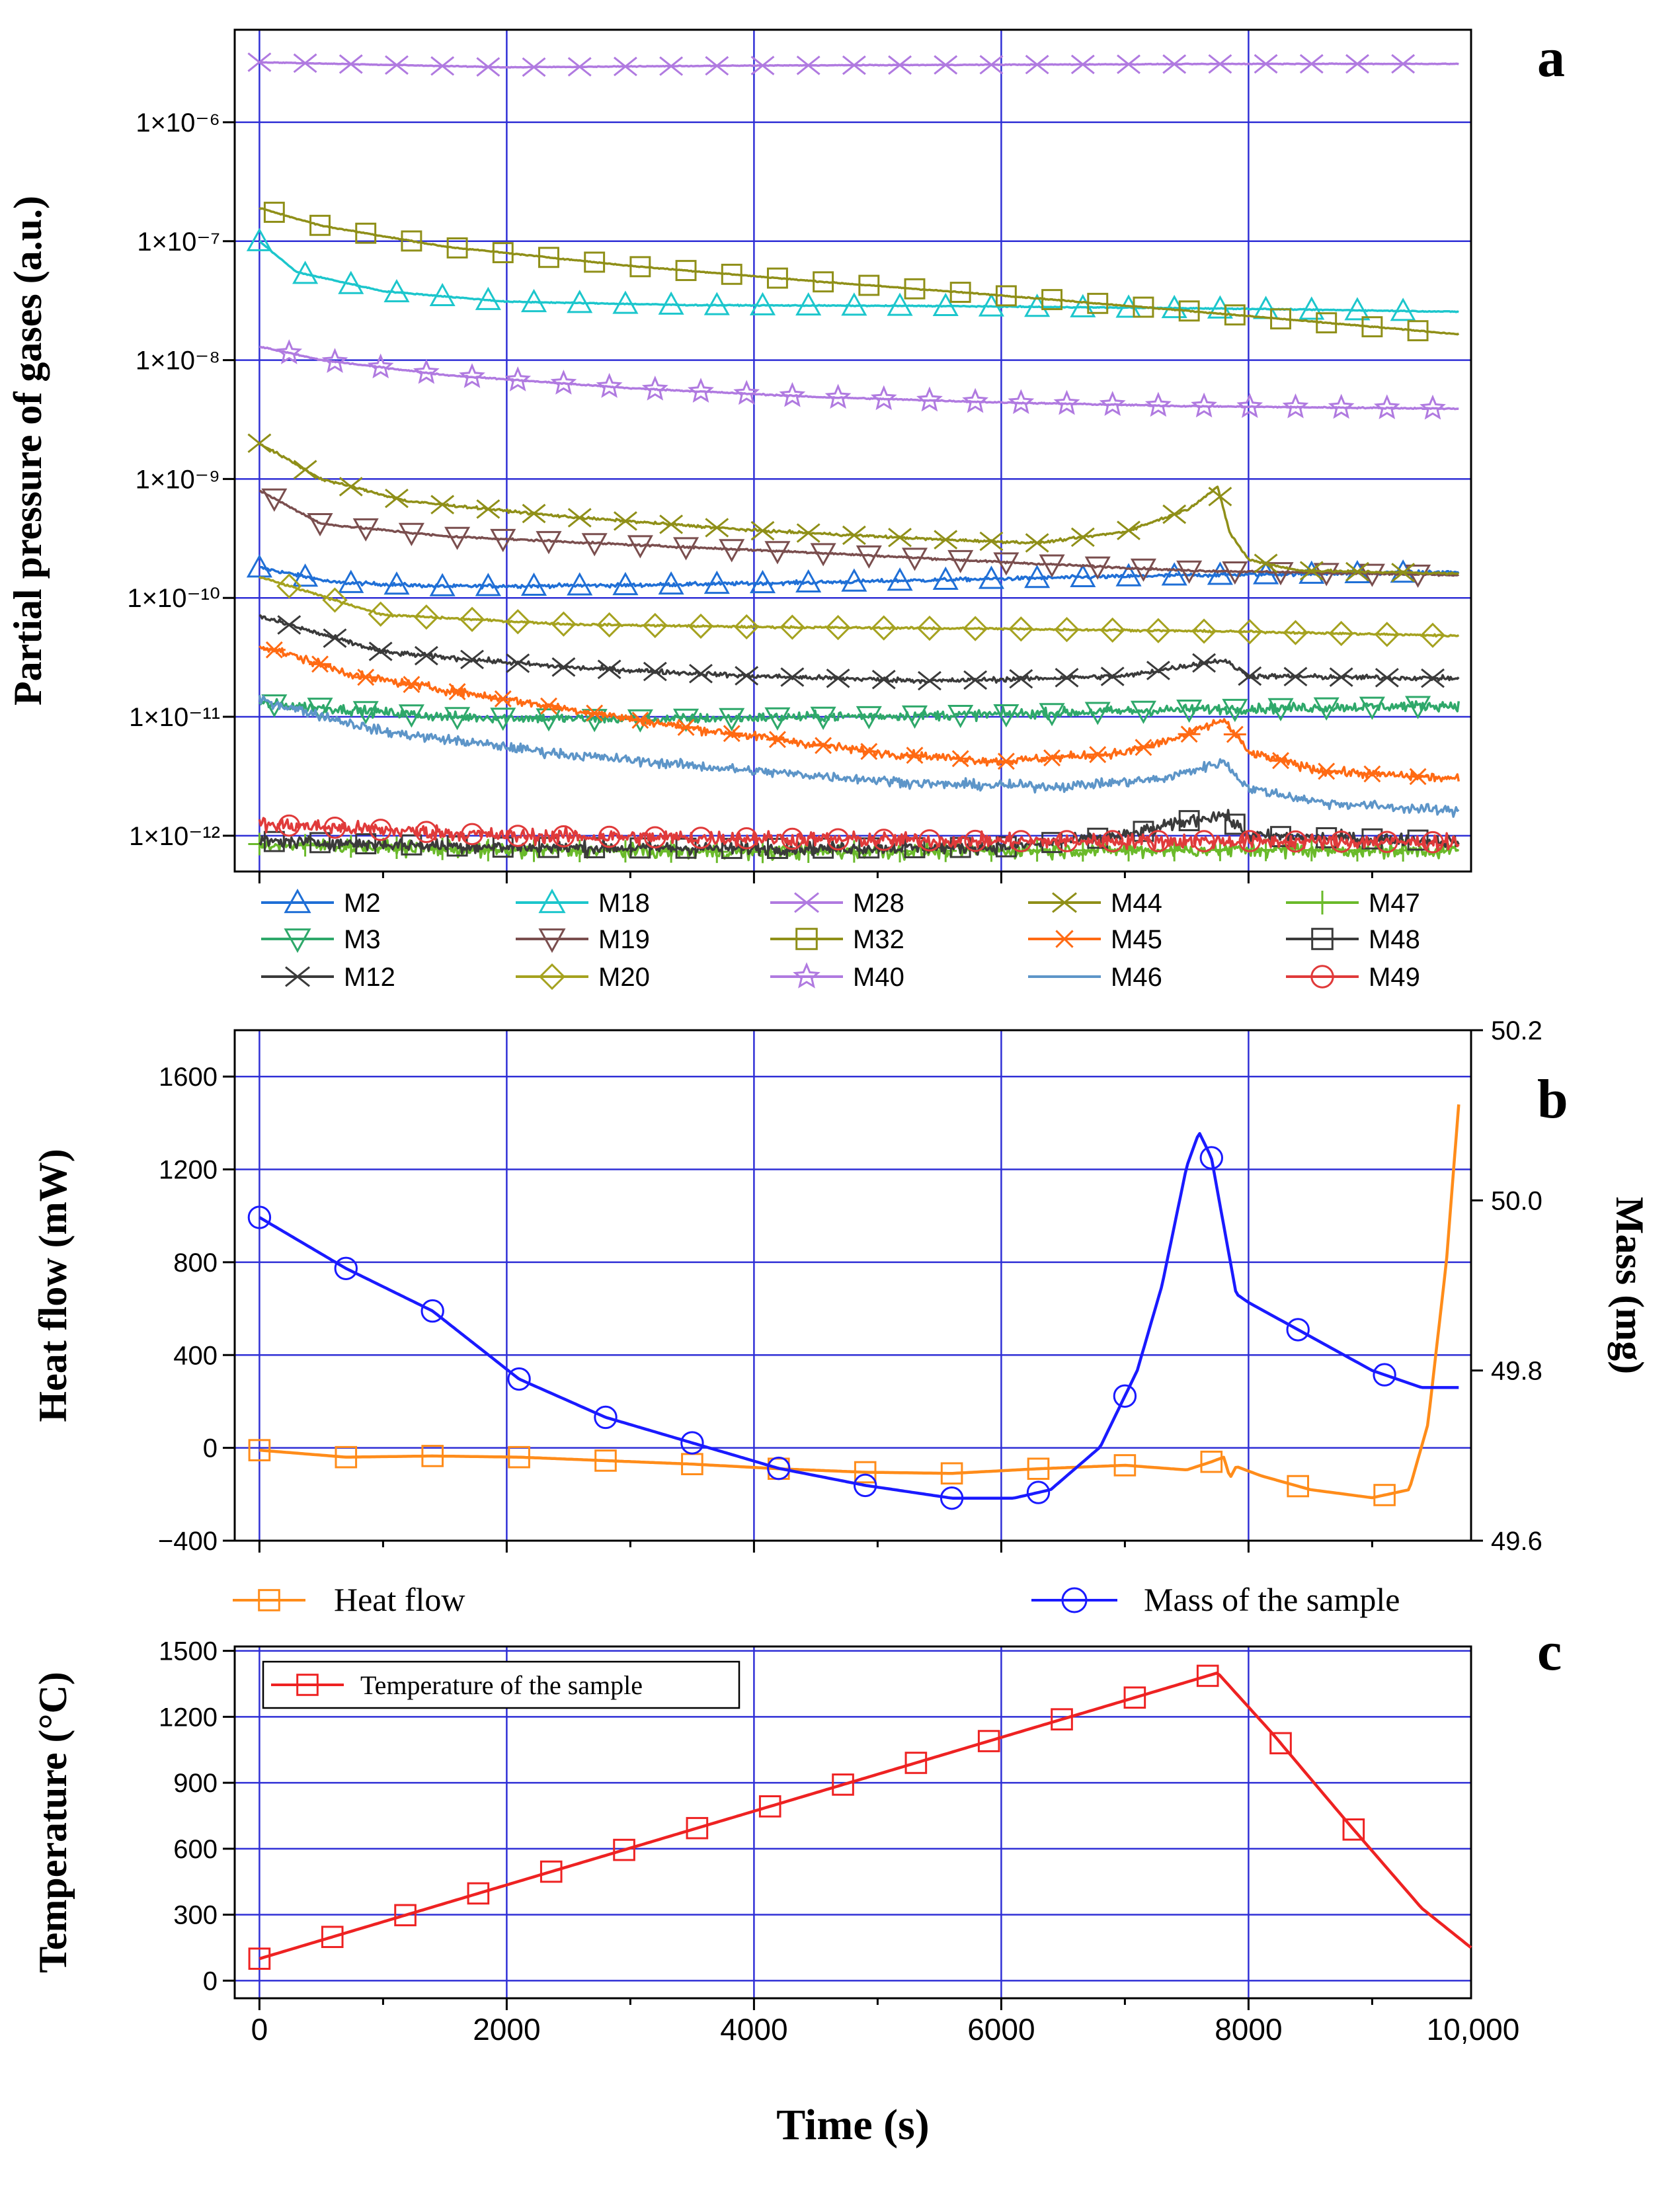  What do you see at coordinates (1549, 1651) in the screenshot?
I see `panel-letter-c: c` at bounding box center [1549, 1651].